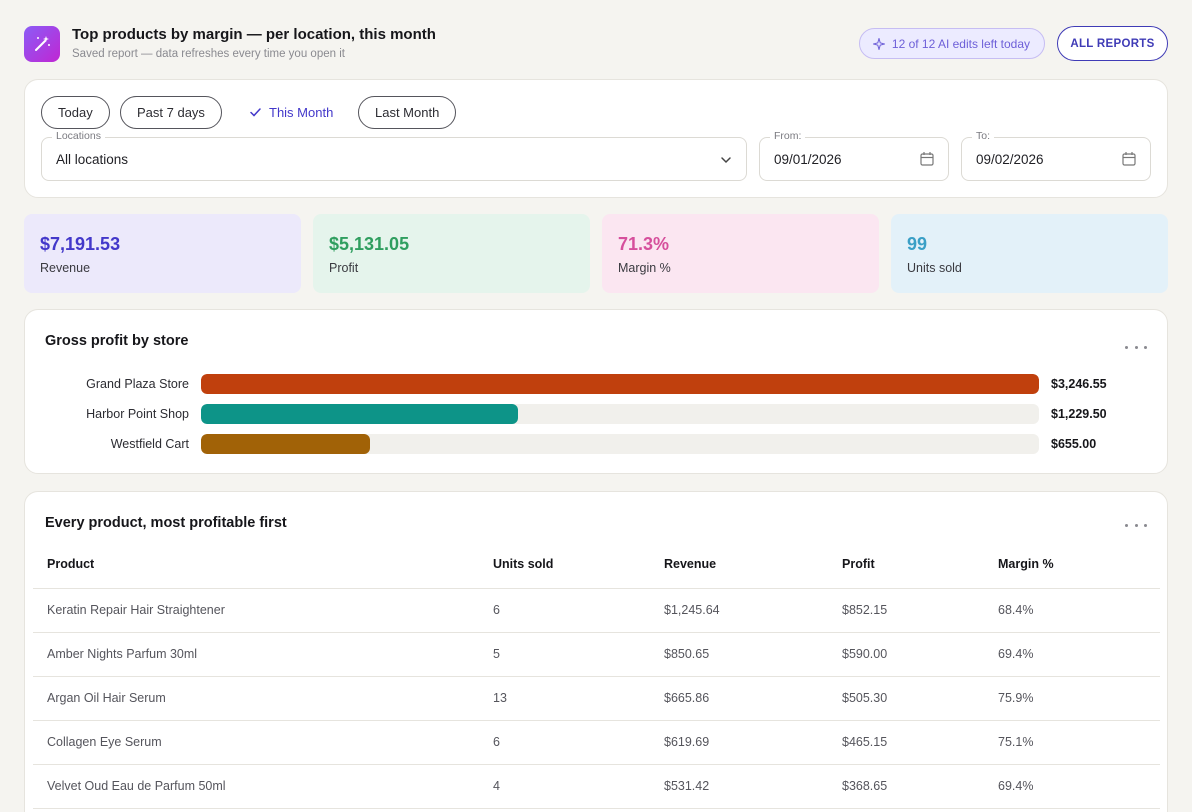 This screenshot has width=1192, height=812. Describe the element at coordinates (934, 268) in the screenshot. I see `kpi-label: Units sold` at that location.